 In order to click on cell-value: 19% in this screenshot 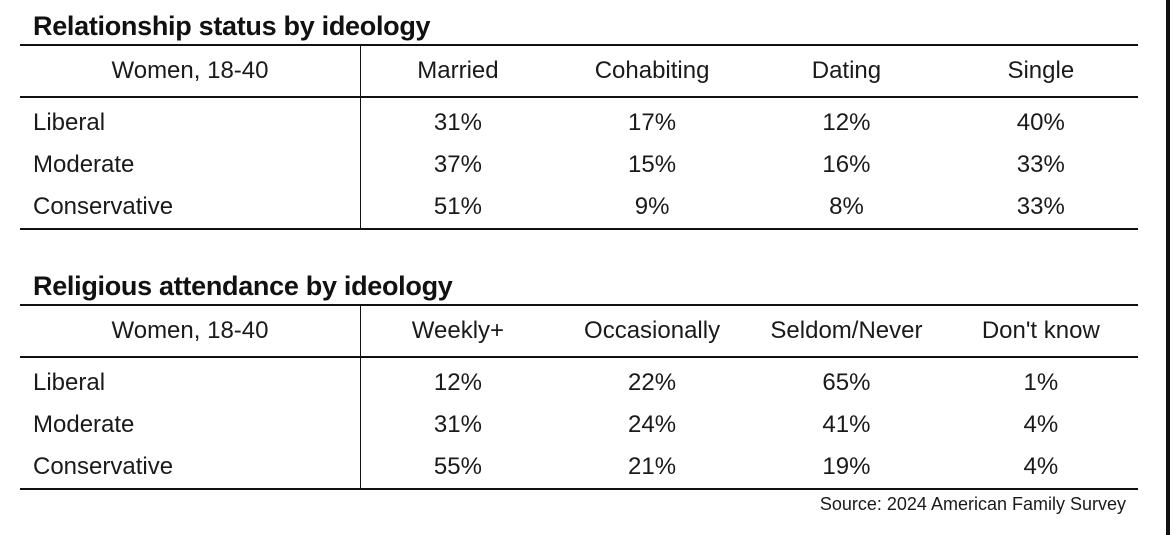, I will do `click(846, 466)`.